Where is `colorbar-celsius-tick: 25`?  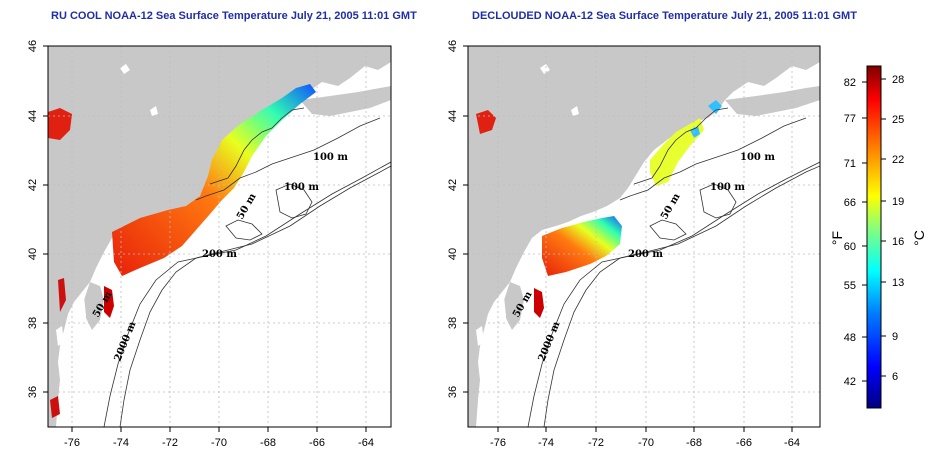
colorbar-celsius-tick: 25 is located at coordinates (898, 120).